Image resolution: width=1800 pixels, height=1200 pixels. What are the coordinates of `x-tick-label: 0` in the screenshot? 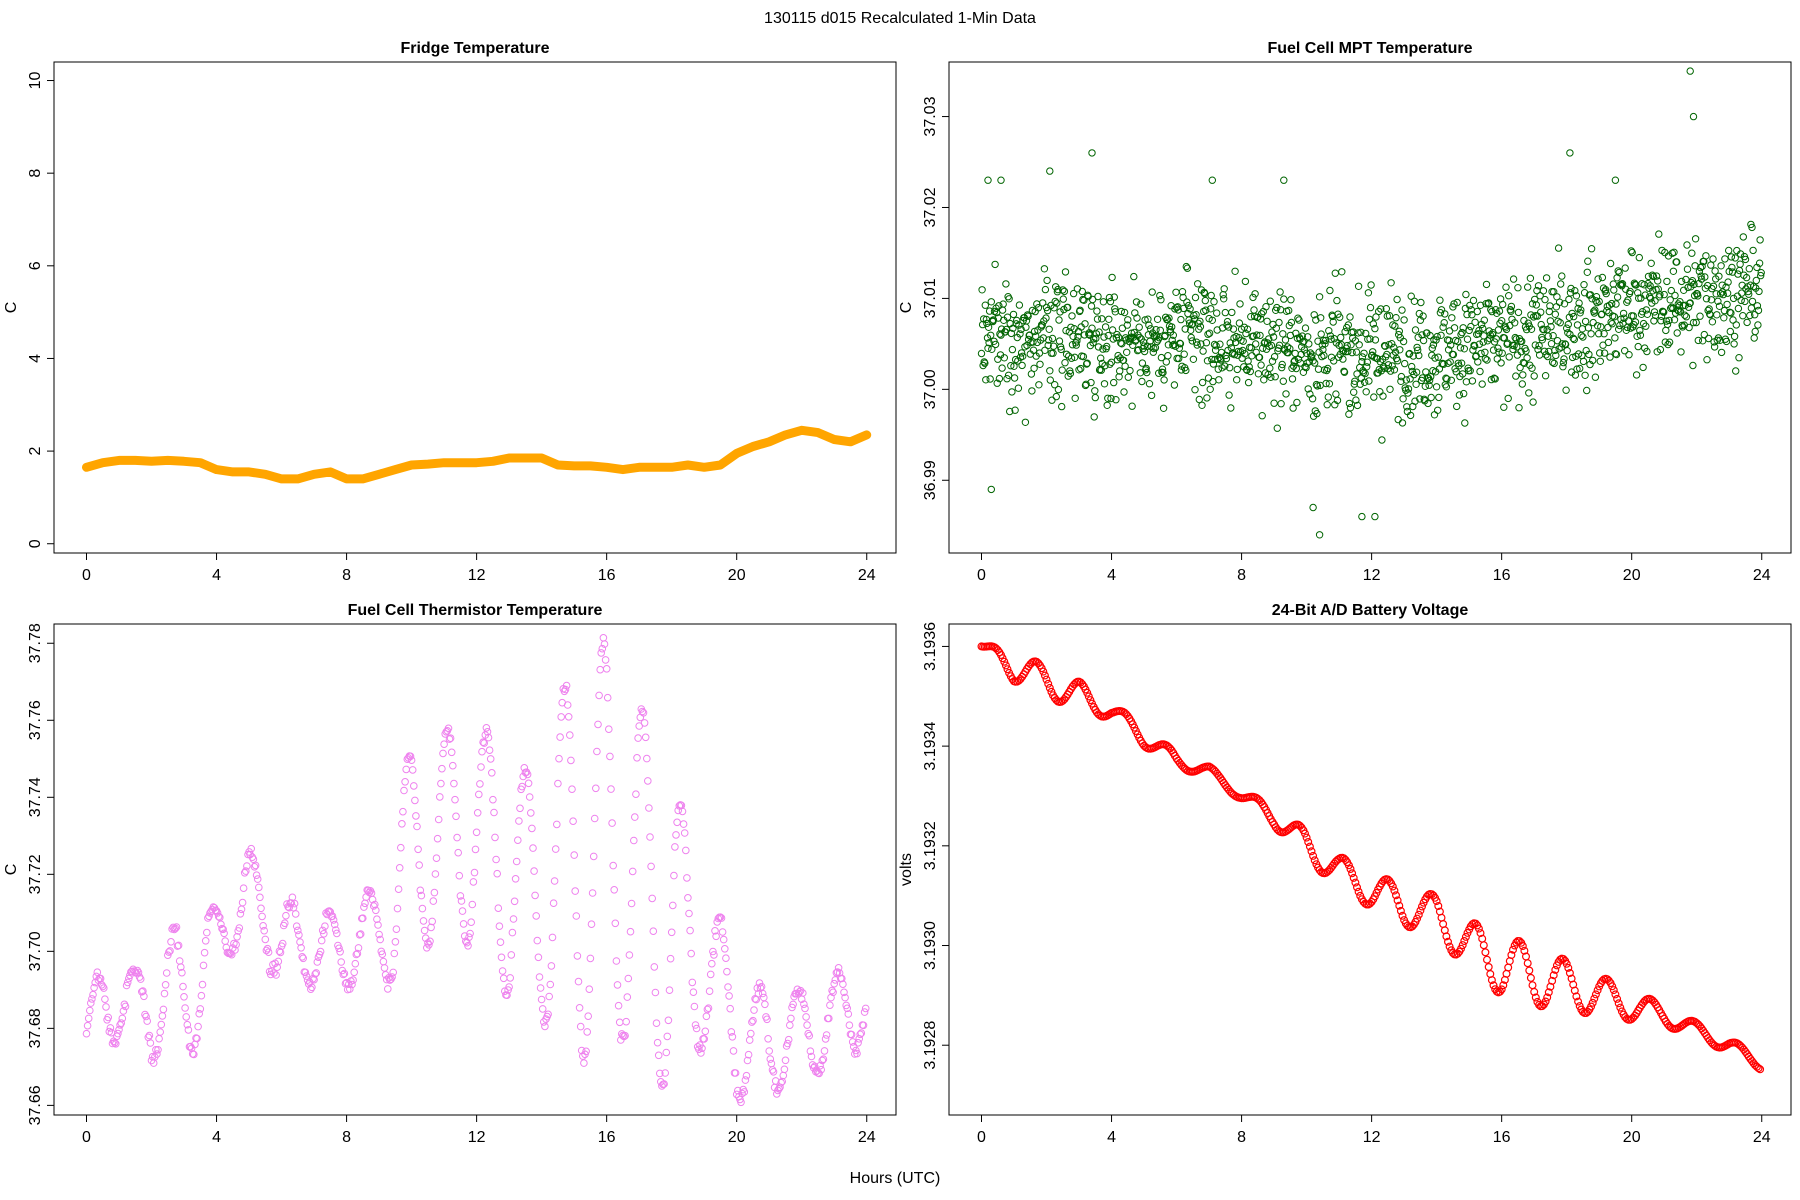 It's located at (86, 575).